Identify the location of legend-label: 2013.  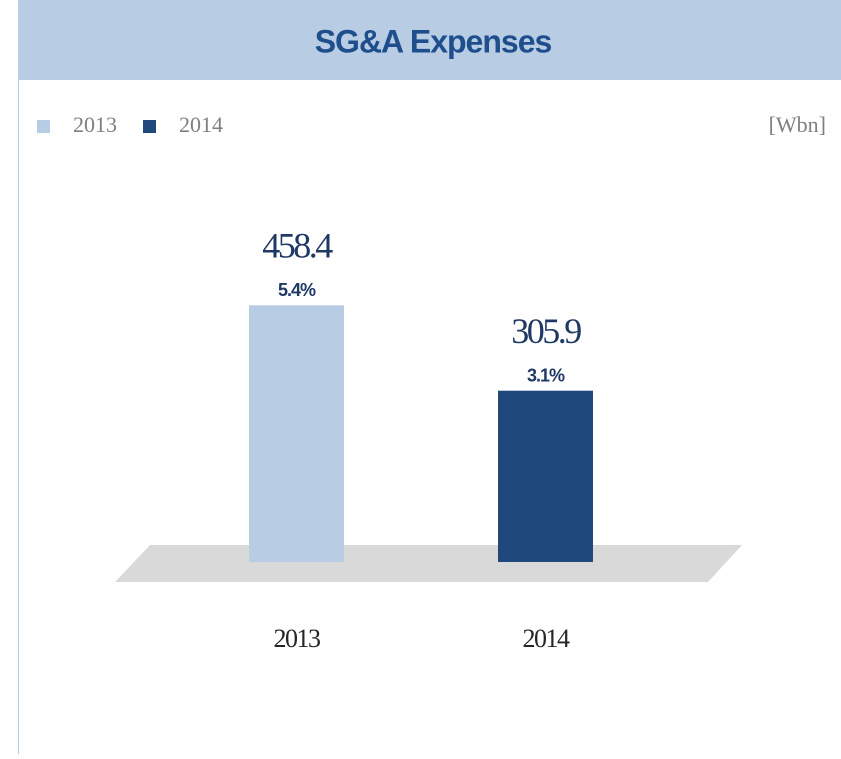
(95, 124).